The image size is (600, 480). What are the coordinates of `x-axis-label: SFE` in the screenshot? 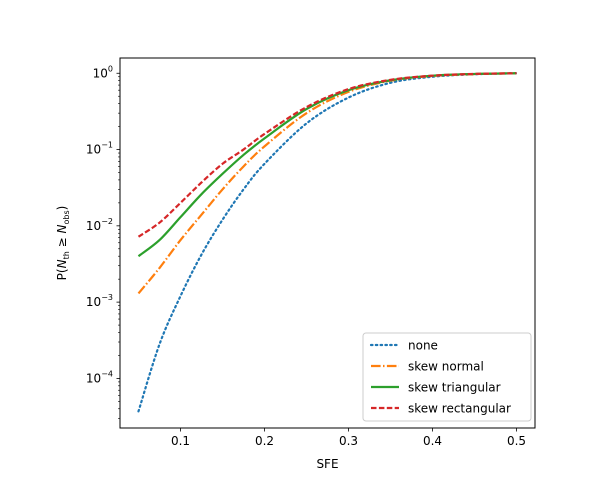 It's located at (327, 464).